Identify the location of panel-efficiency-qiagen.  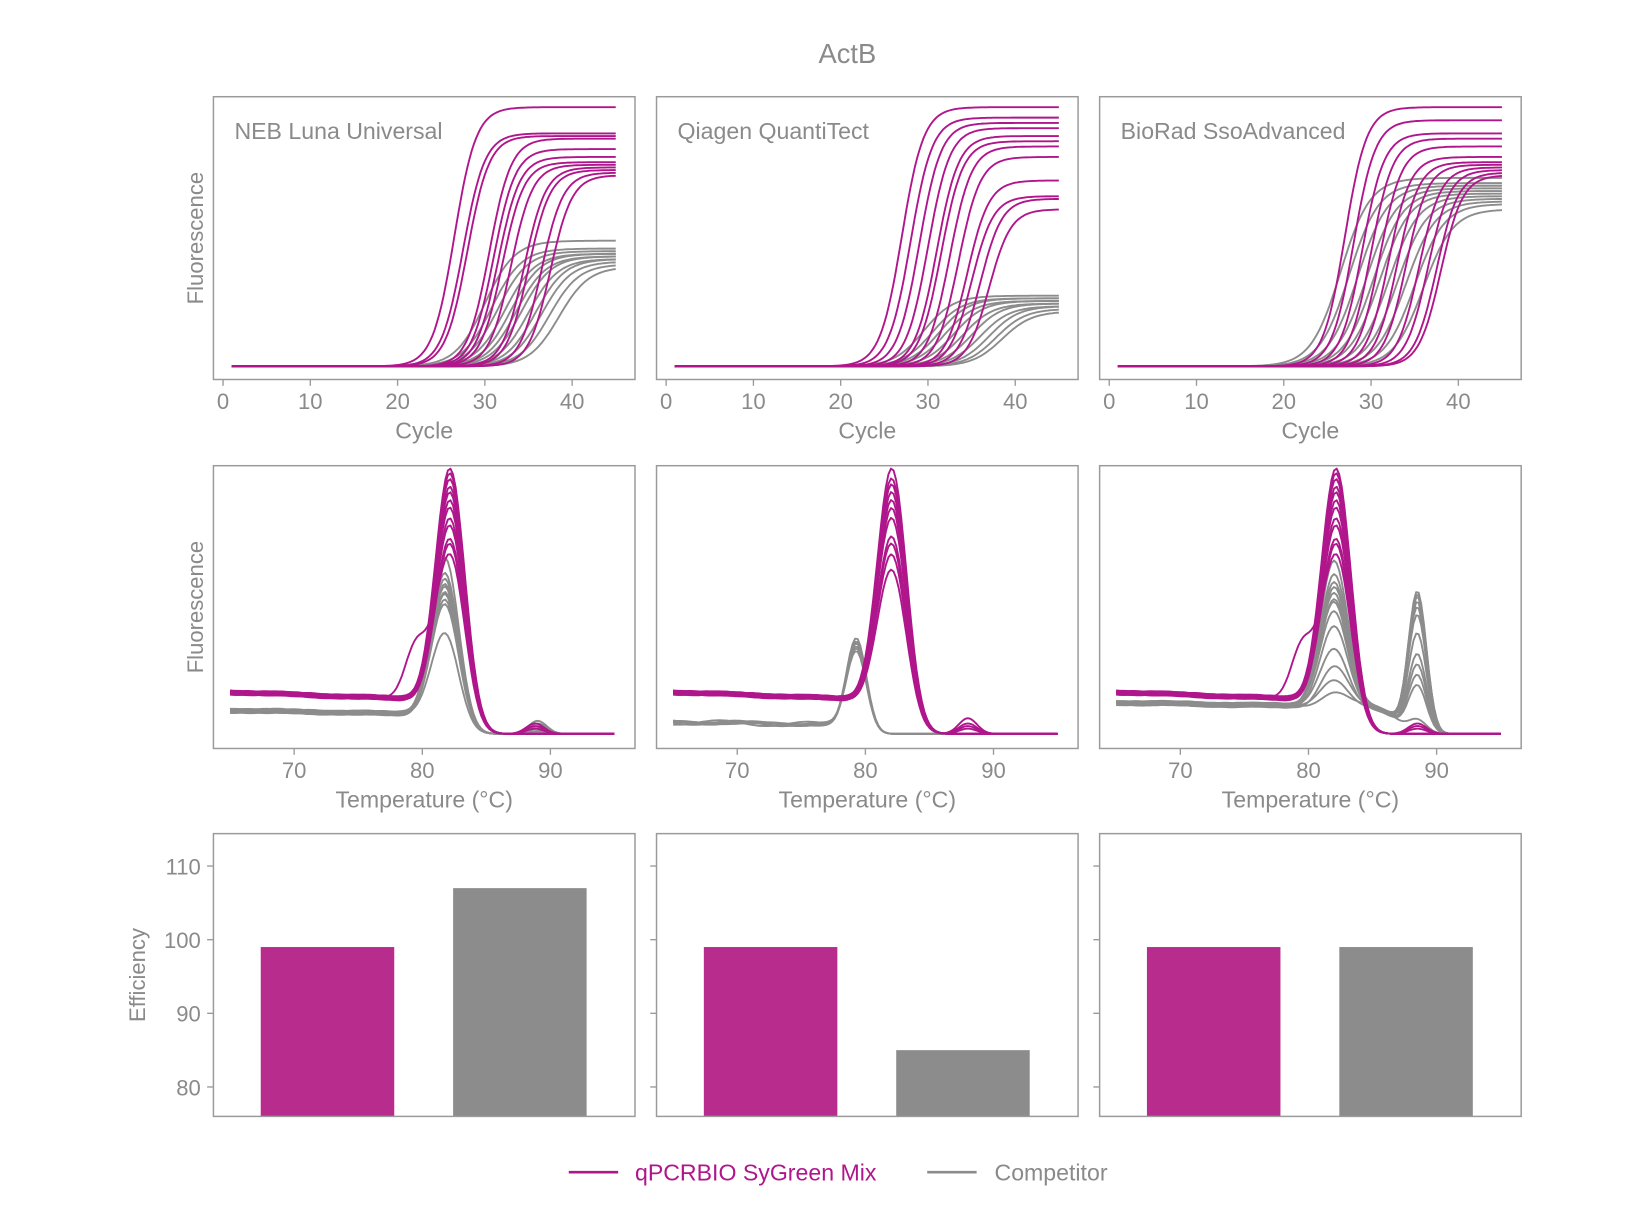
(864, 975).